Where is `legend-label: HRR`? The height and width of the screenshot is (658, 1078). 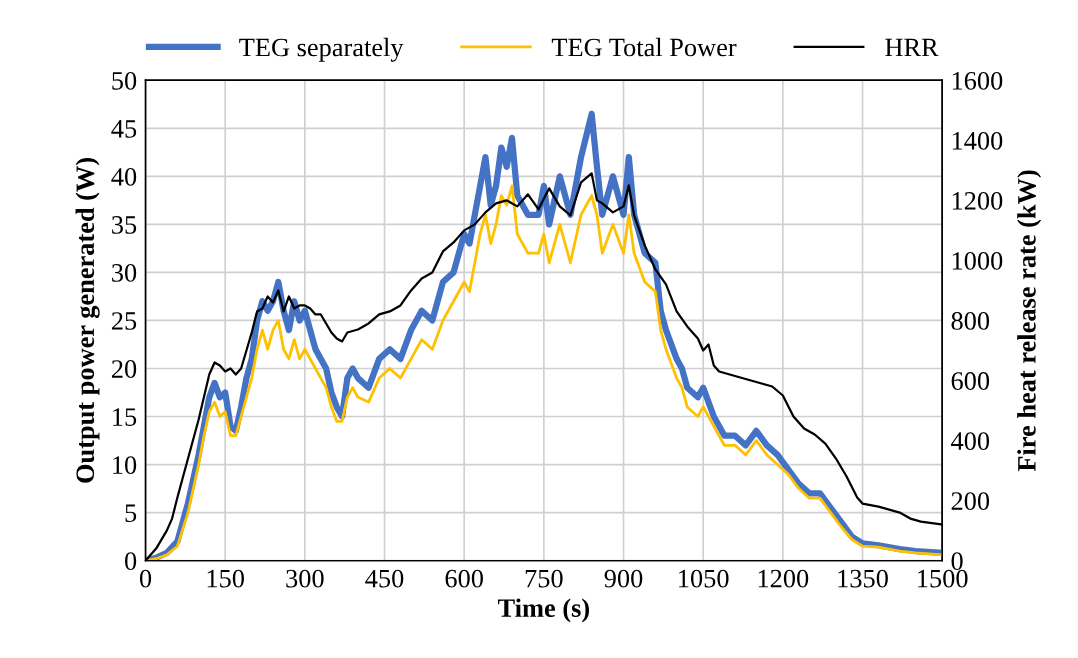
legend-label: HRR is located at coordinates (912, 47).